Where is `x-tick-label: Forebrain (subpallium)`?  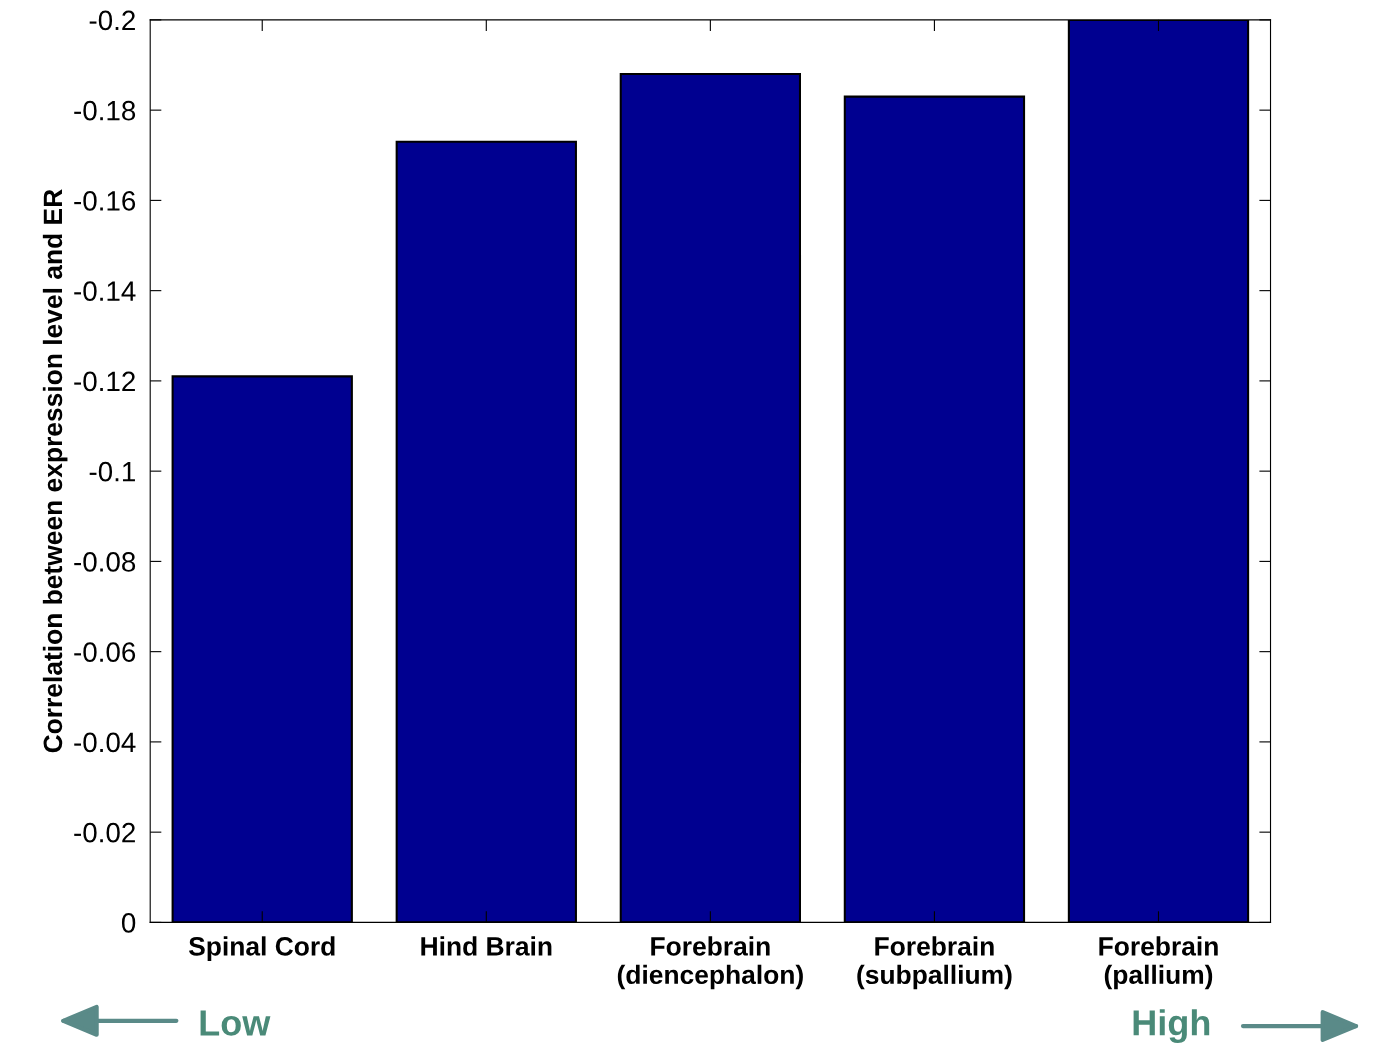
x-tick-label: Forebrain (subpallium) is located at coordinates (934, 963).